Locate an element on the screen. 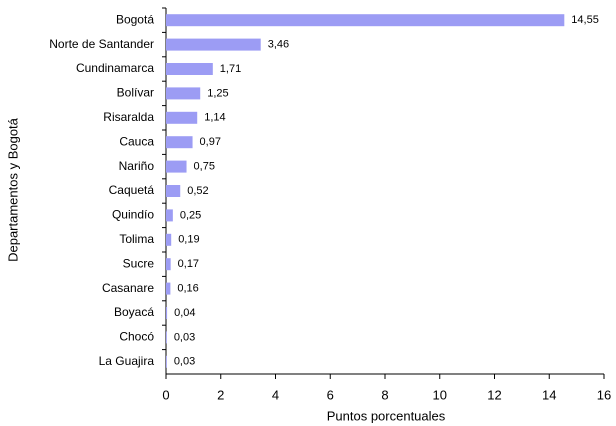 The image size is (616, 426). value-label: 1,25 is located at coordinates (217, 93).